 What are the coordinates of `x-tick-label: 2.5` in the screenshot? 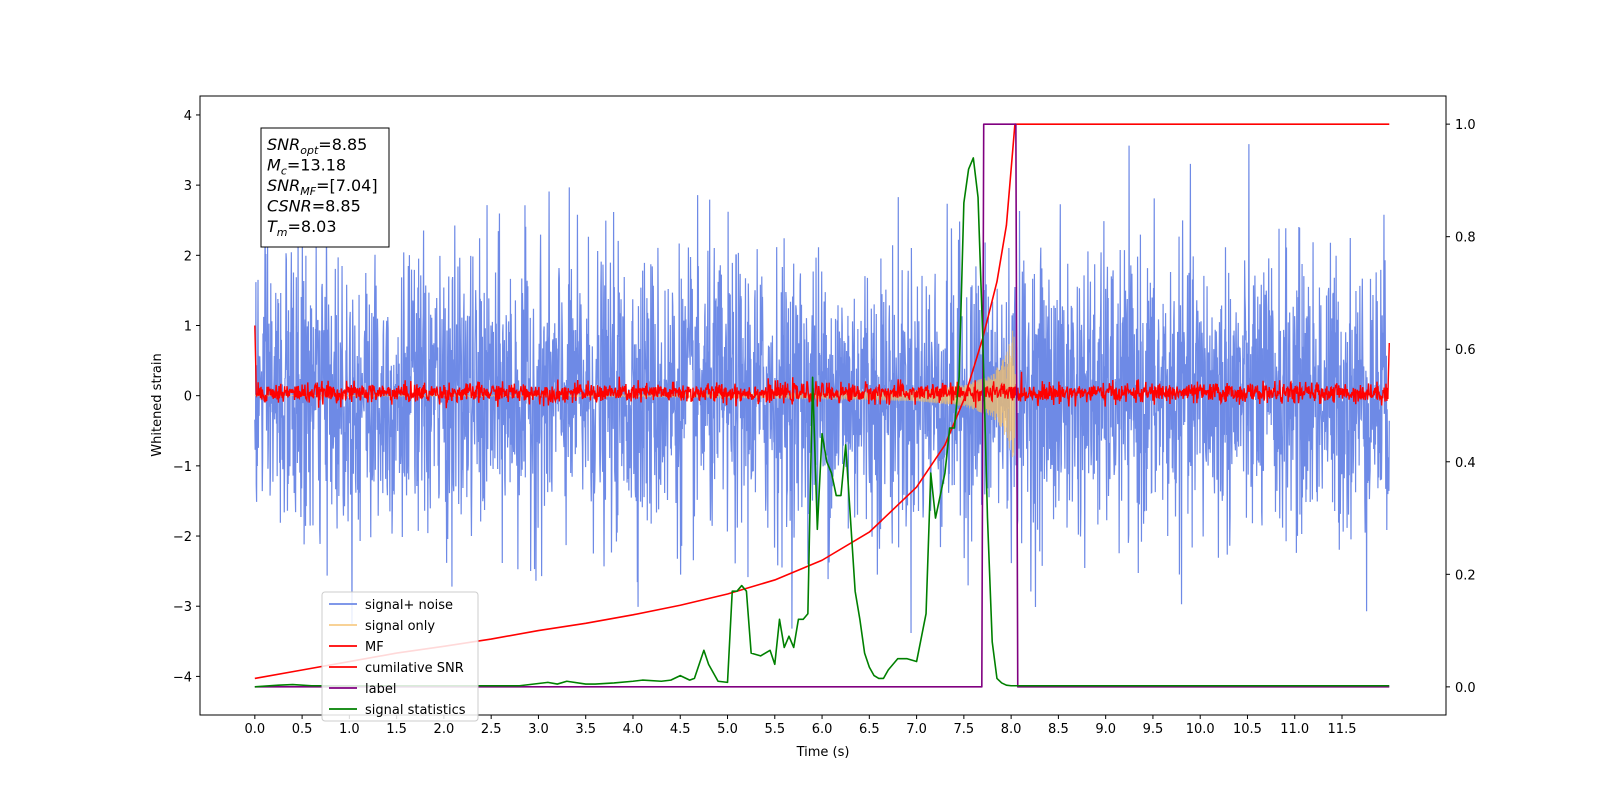 It's located at (491, 729).